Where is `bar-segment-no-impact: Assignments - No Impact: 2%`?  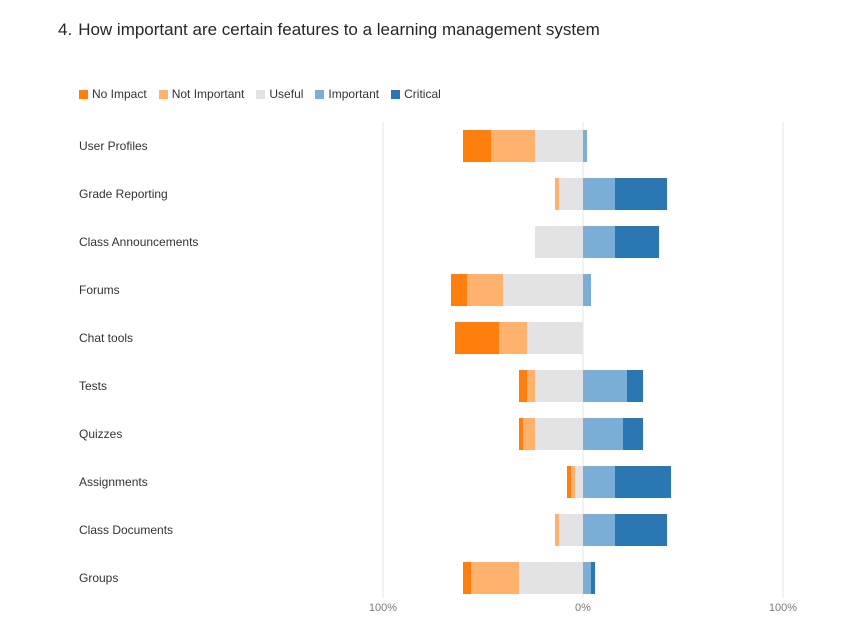
bar-segment-no-impact: Assignments - No Impact: 2% is located at coordinates (569, 482).